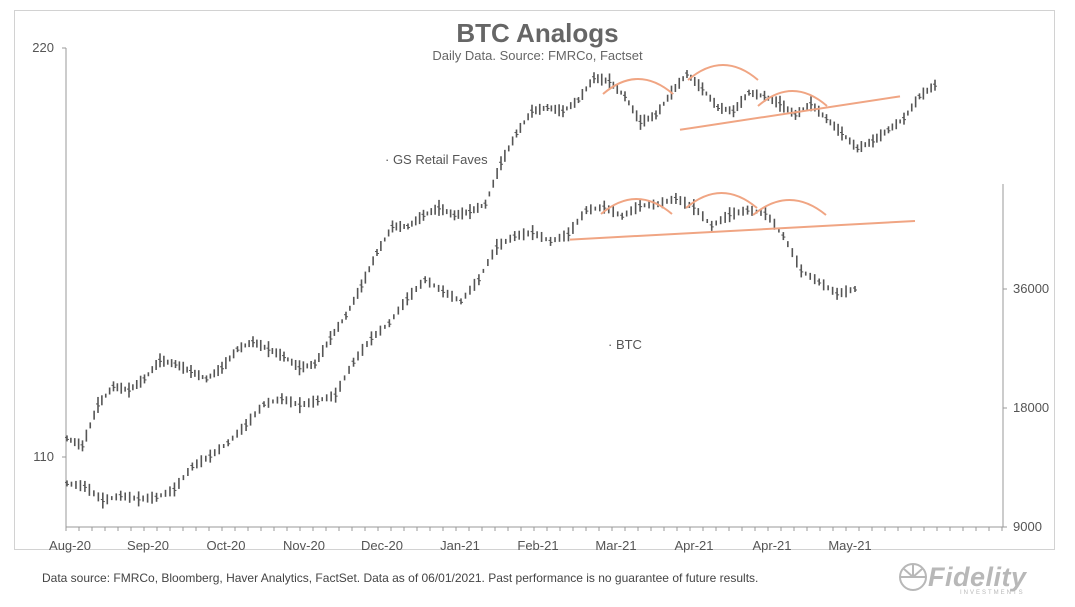 Image resolution: width=1075 pixels, height=607 pixels. Describe the element at coordinates (382, 545) in the screenshot. I see `x-axis-tick-label: Dec-20` at that location.